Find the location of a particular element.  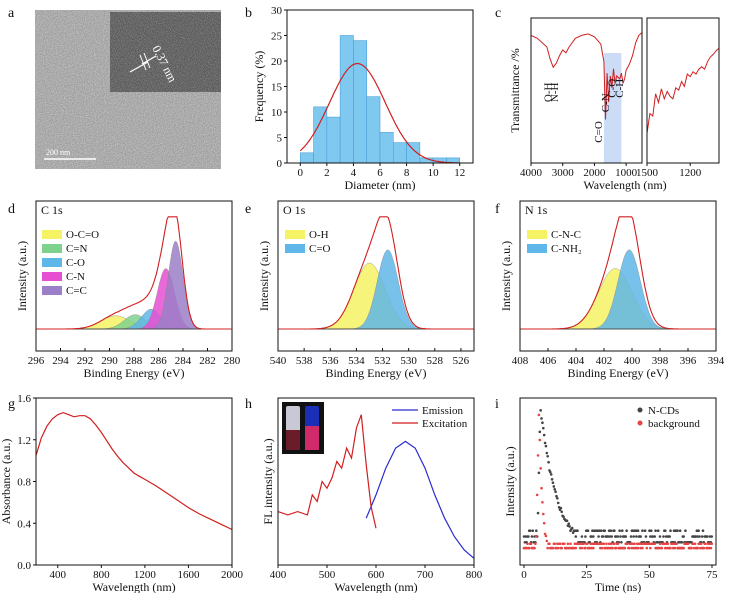

g-ytick-label: 1.2 is located at coordinates (24, 441).